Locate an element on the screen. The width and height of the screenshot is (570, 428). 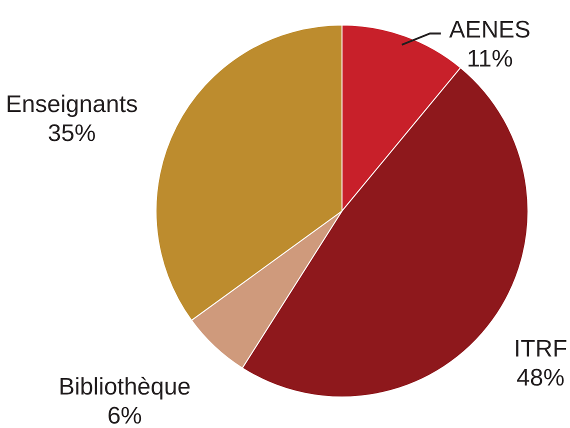
data-label: 6% is located at coordinates (124, 415).